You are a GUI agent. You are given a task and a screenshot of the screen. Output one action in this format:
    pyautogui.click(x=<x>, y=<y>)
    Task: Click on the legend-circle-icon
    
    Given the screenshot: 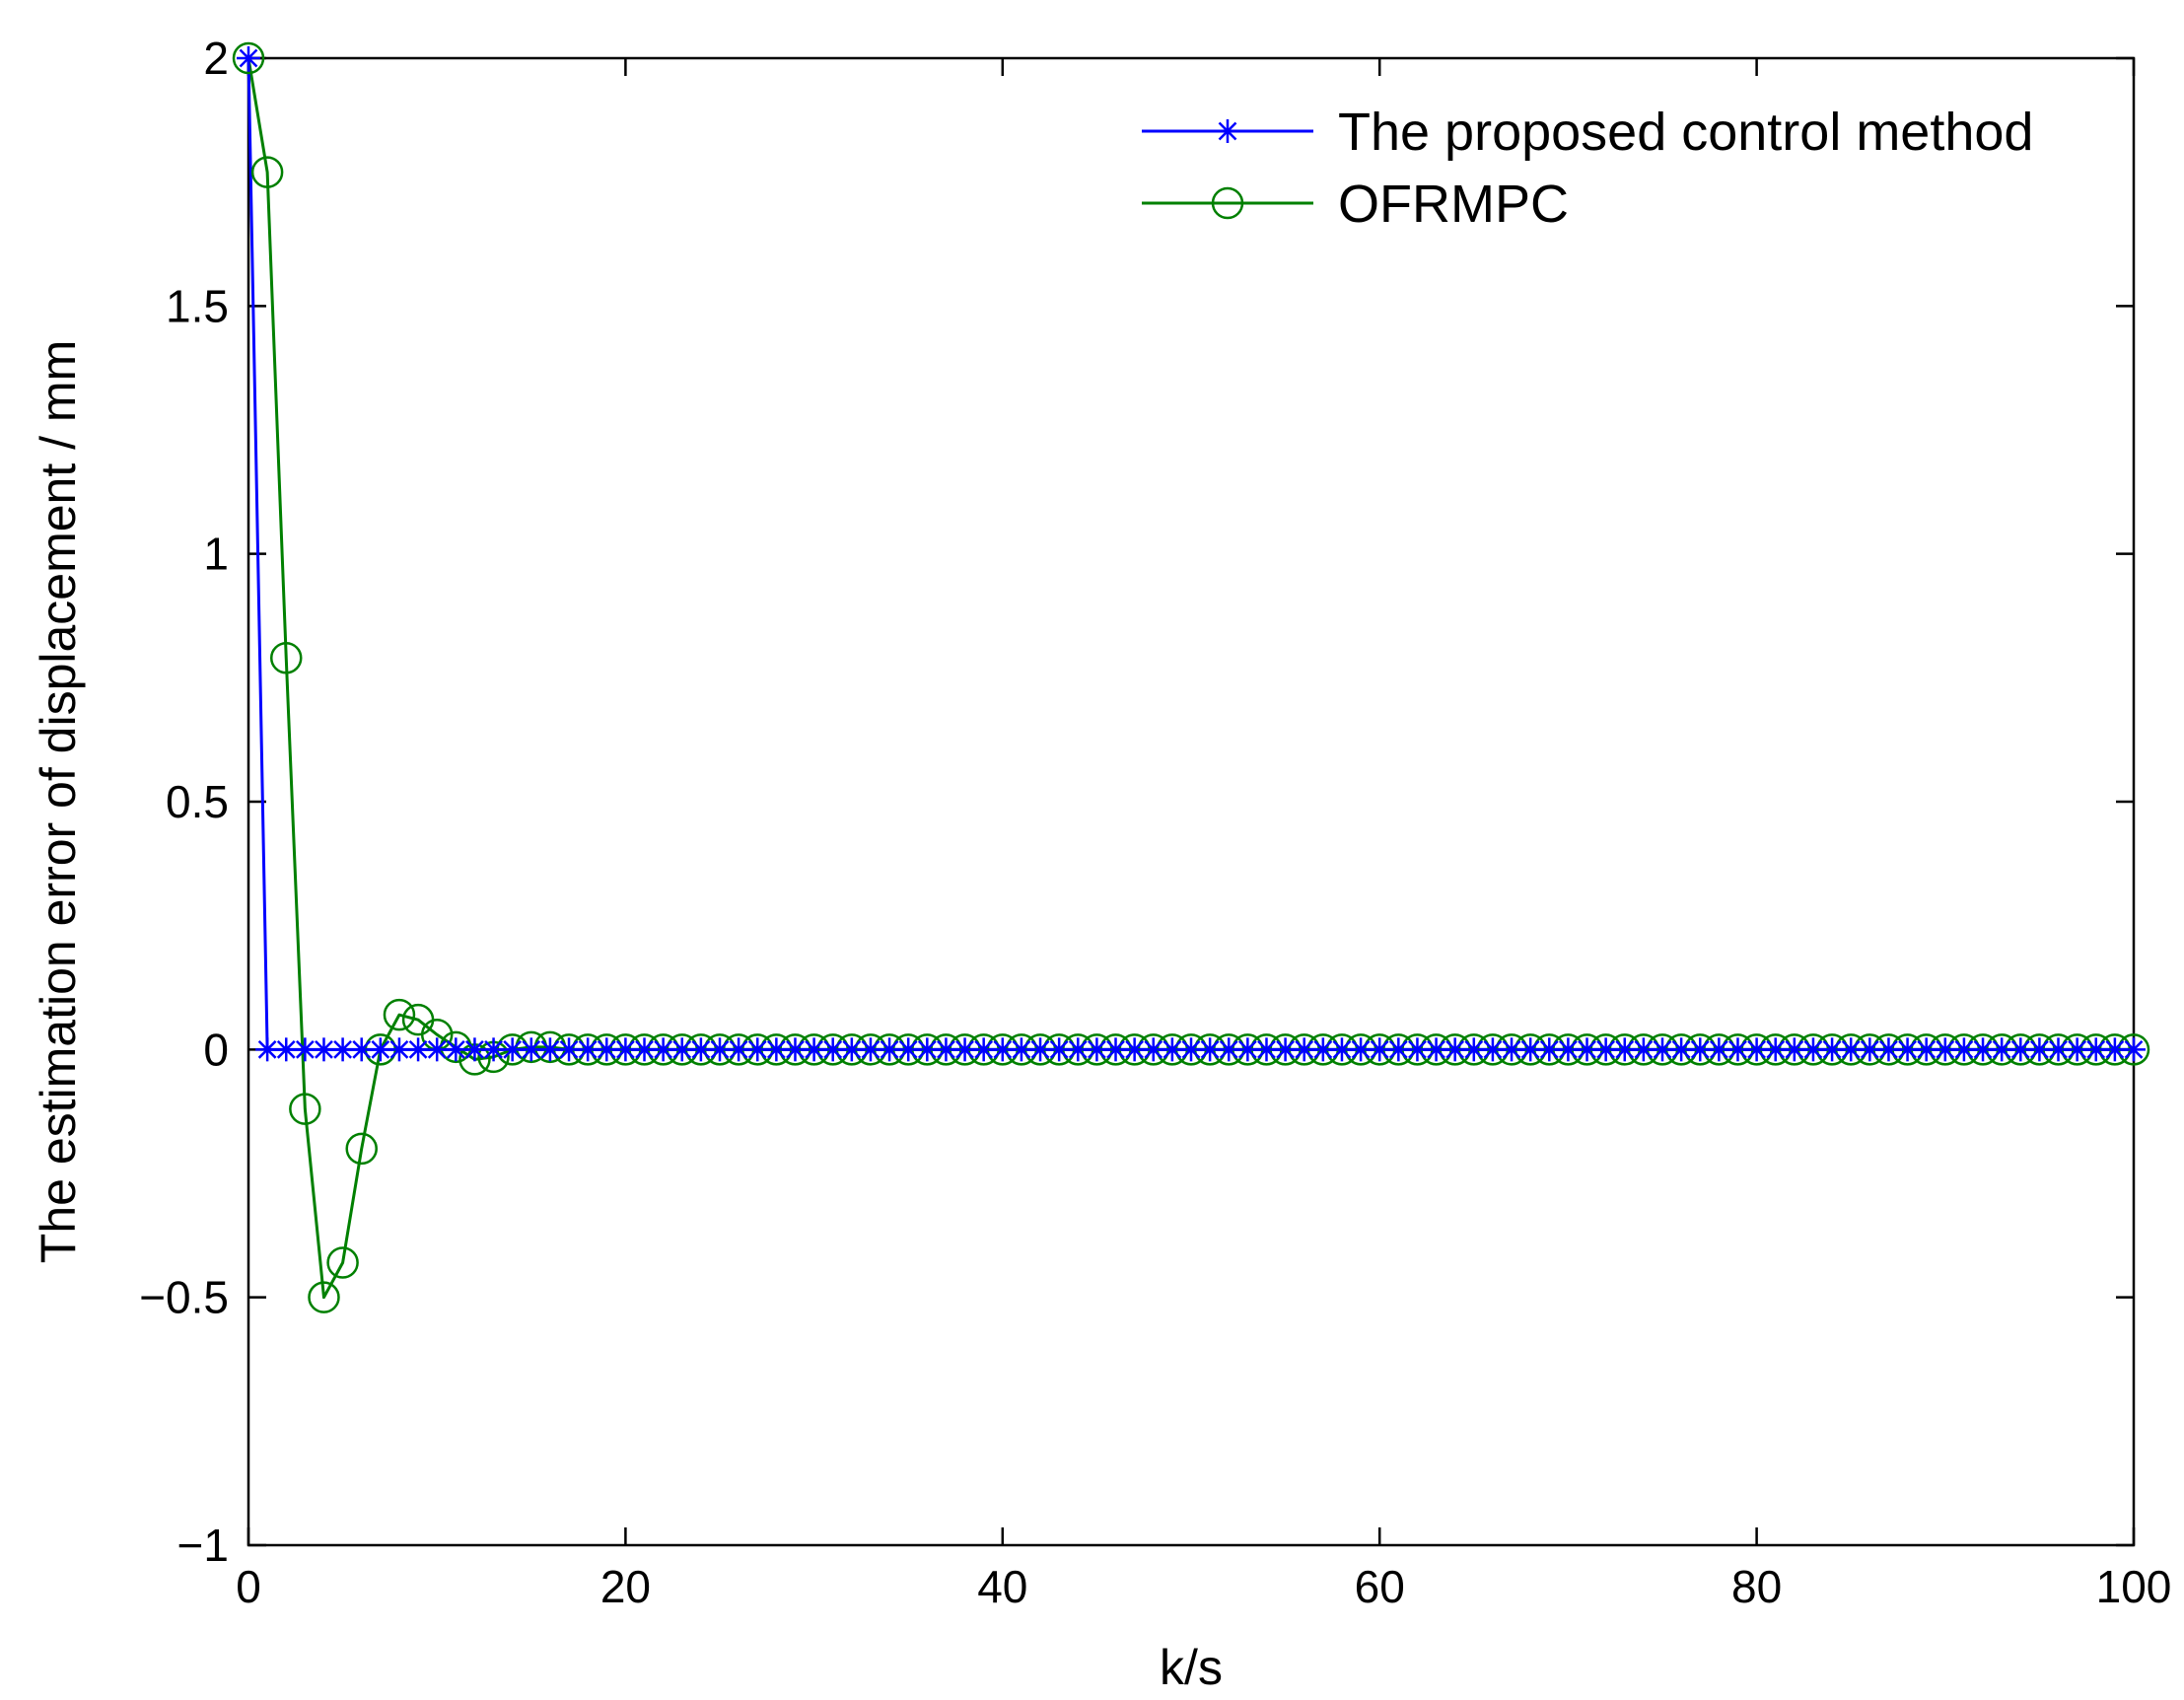 What is the action you would take?
    pyautogui.click(x=1227, y=203)
    